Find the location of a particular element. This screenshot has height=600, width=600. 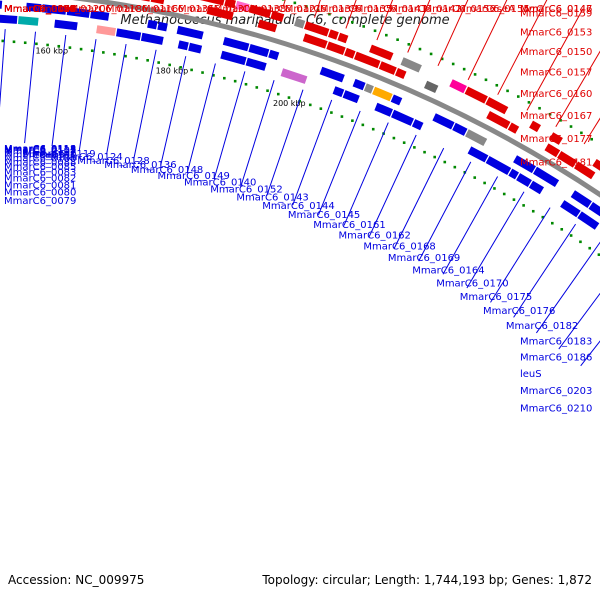

gene-label: MmarC6_0156 is located at coordinates (460, 9).